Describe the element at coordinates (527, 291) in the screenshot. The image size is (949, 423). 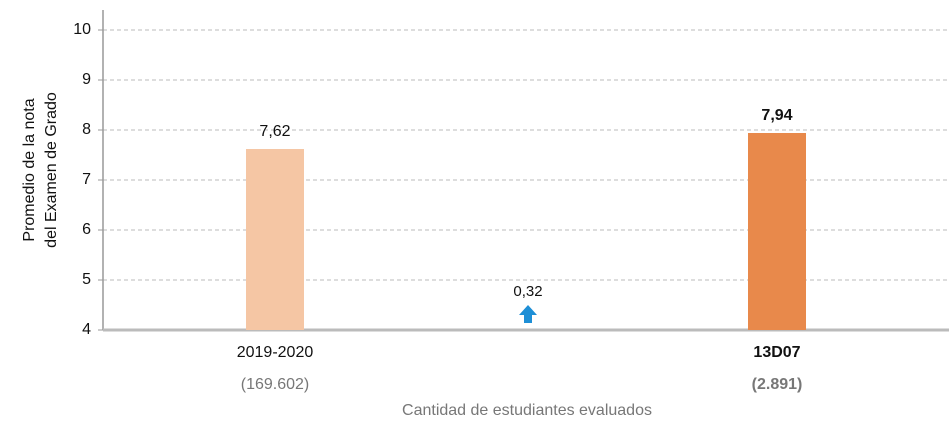
I see `annotation: 0,32` at that location.